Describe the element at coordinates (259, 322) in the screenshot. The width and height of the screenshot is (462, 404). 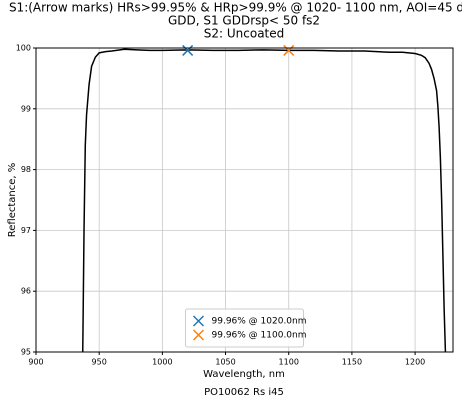
I see `legend-label: 99.96% @ 1020.0nm` at that location.